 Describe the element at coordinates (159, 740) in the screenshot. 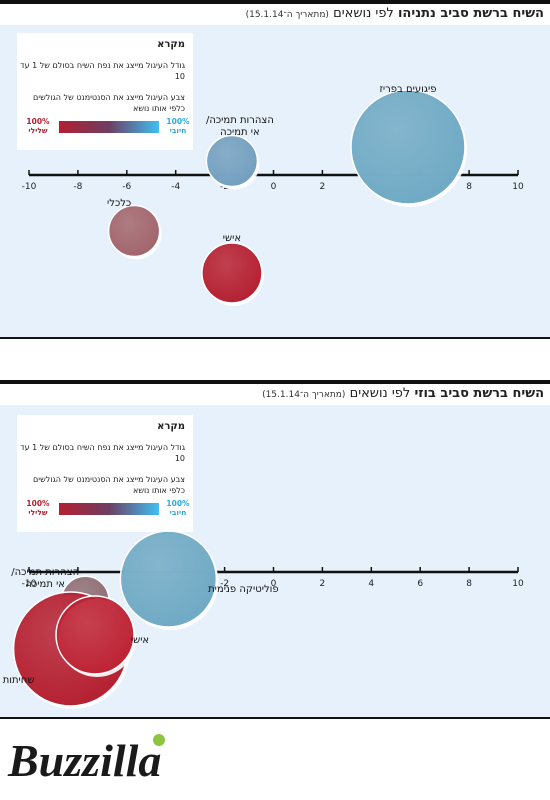

I see `logo-dot-icon` at that location.